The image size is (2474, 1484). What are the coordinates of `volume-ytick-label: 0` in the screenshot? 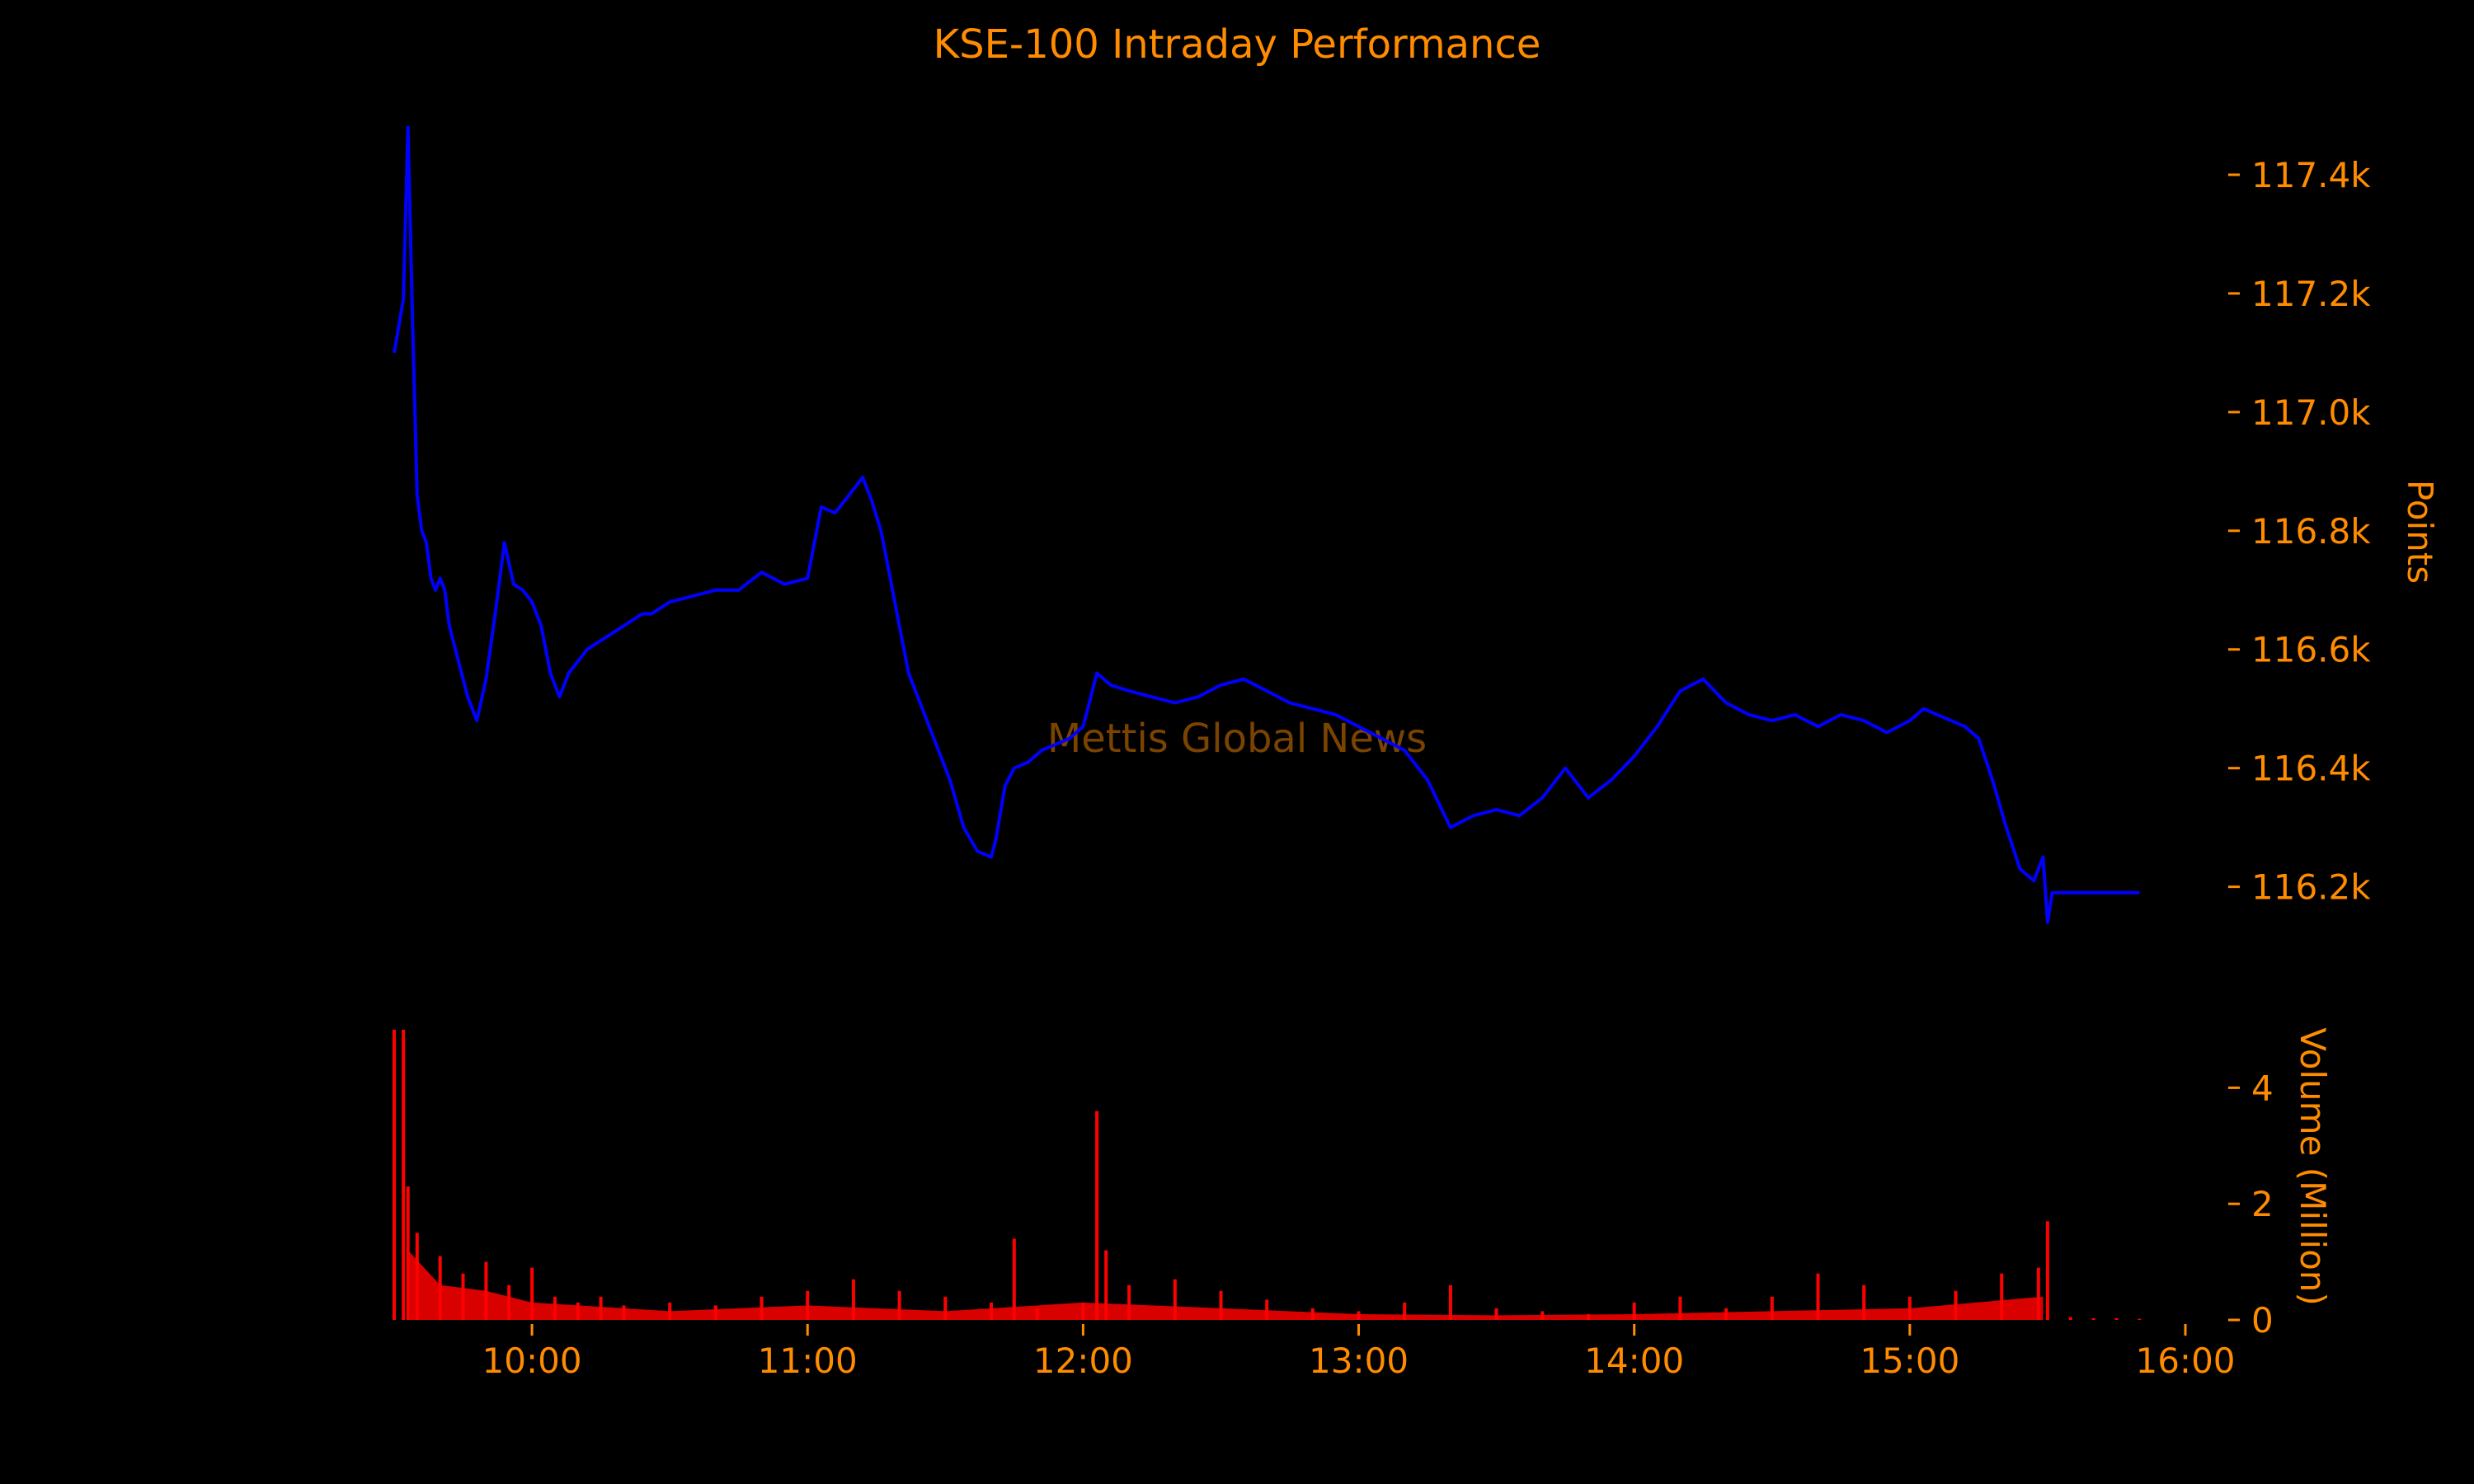 It's located at (2262, 1320).